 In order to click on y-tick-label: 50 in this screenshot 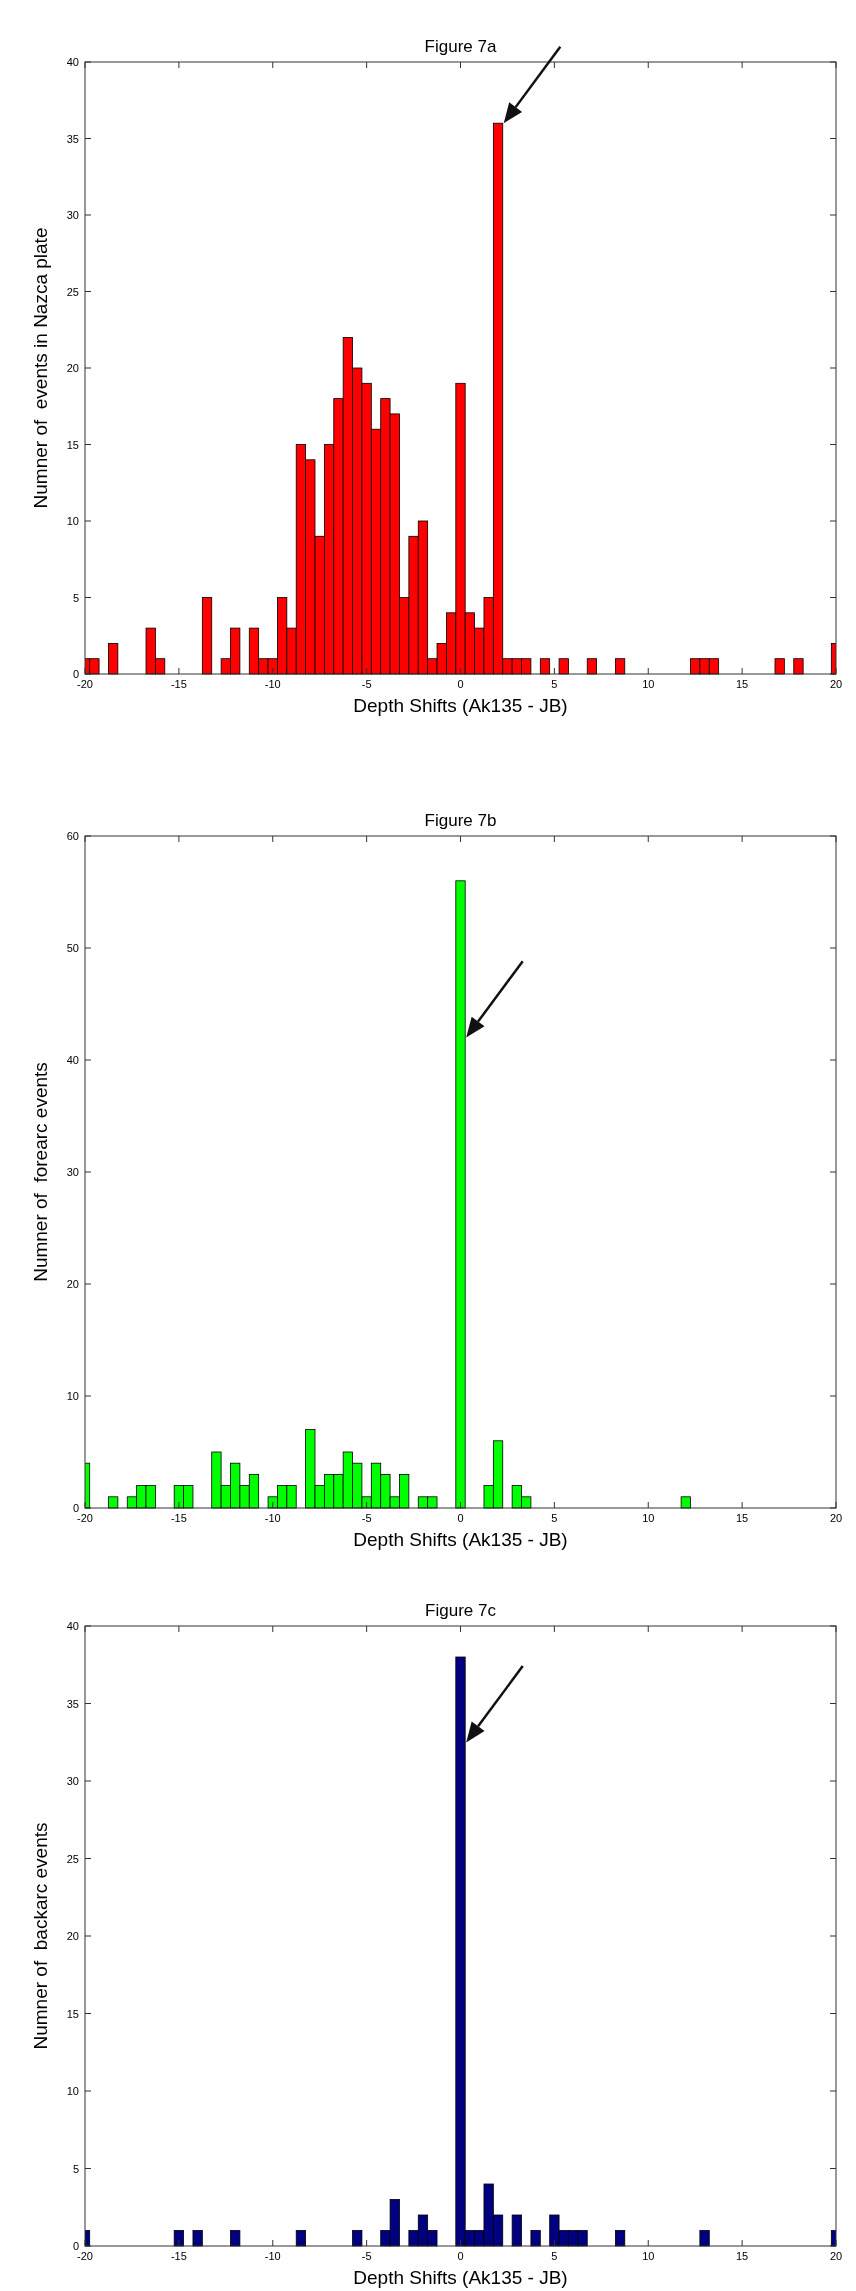, I will do `click(72, 948)`.